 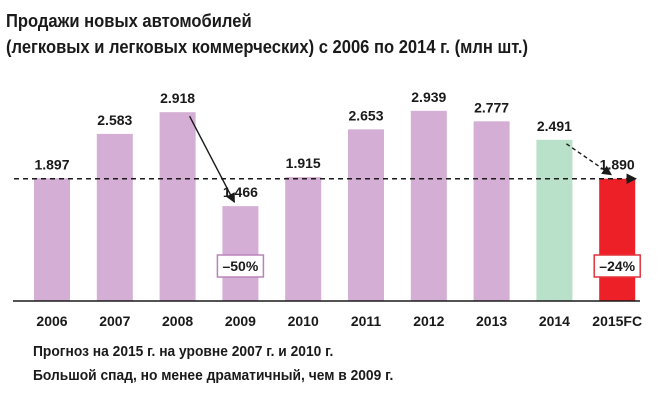 I want to click on bar-2009, so click(x=240, y=253).